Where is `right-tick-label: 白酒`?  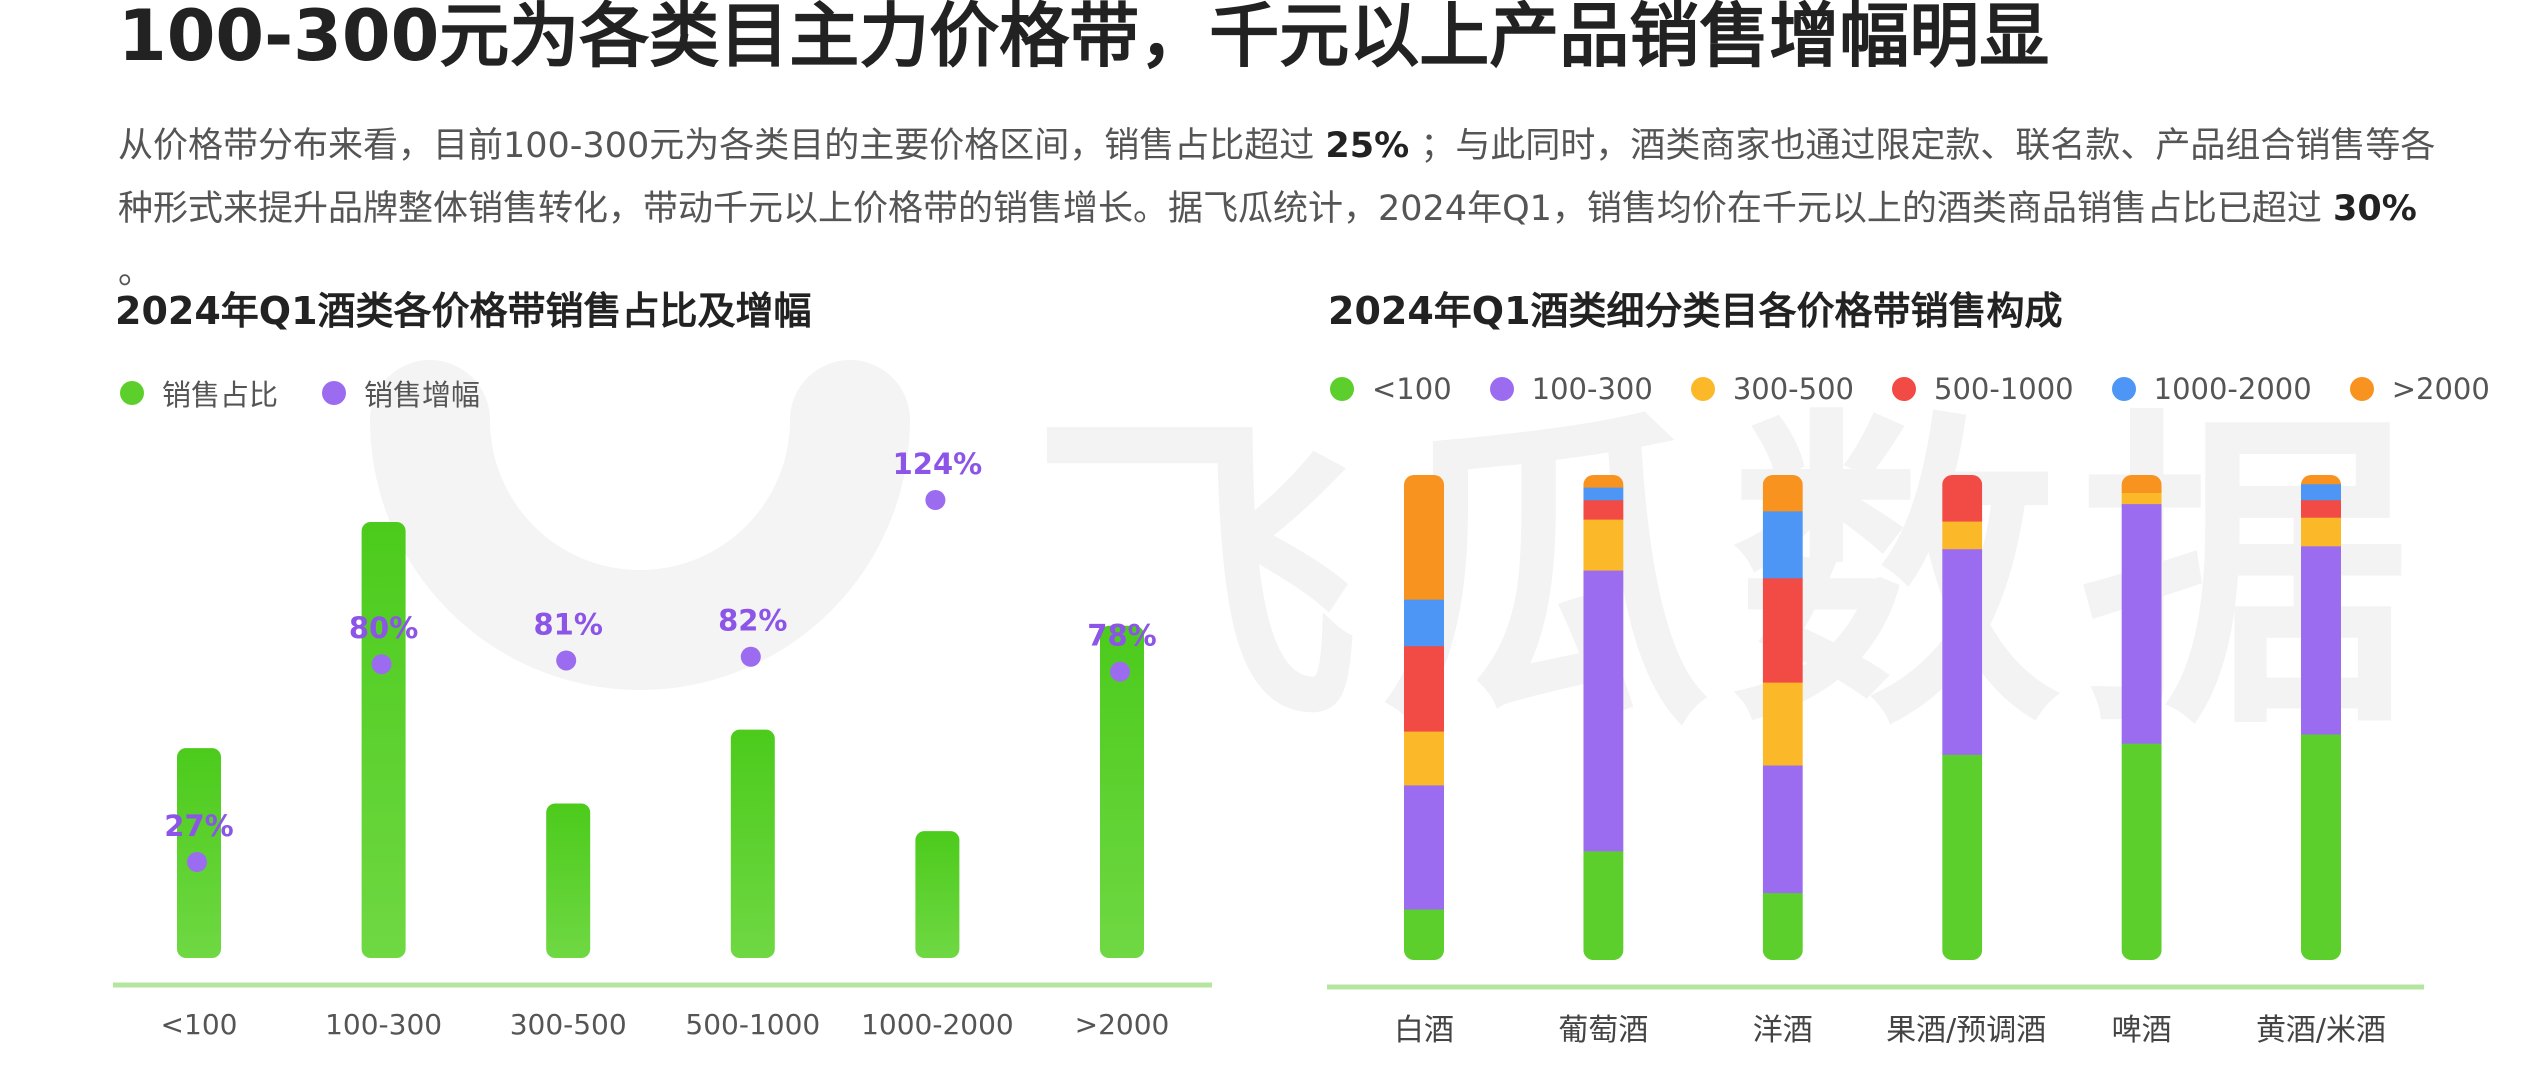 right-tick-label: 白酒 is located at coordinates (1424, 1030).